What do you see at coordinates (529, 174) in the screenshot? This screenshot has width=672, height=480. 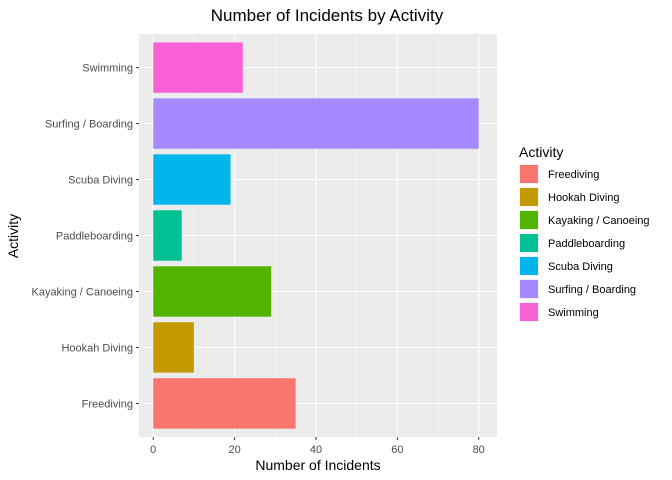 I see `legend-swatch-freediving` at bounding box center [529, 174].